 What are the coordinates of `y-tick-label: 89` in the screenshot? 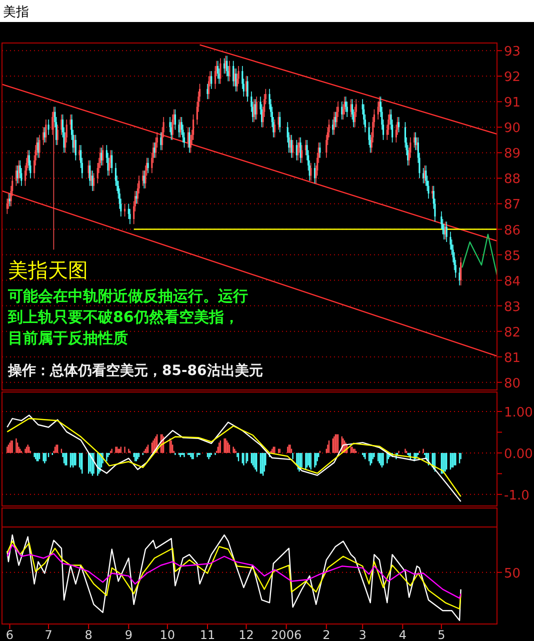 It's located at (512, 154).